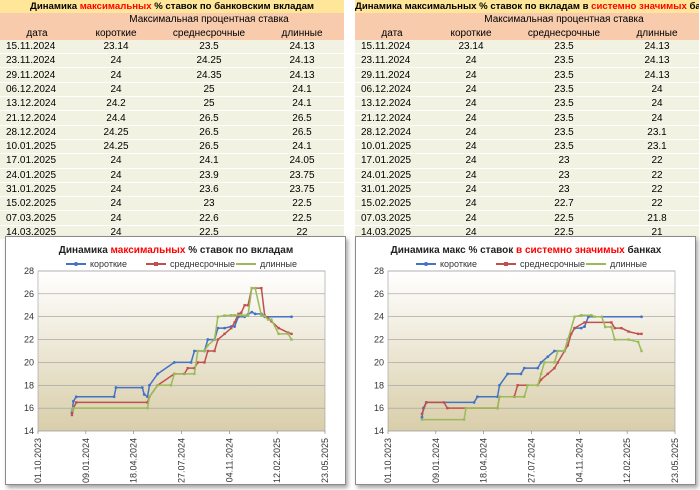 The height and width of the screenshot is (490, 700). What do you see at coordinates (392, 218) in the screenshot?
I see `cell-date: 07.03.2025` at bounding box center [392, 218].